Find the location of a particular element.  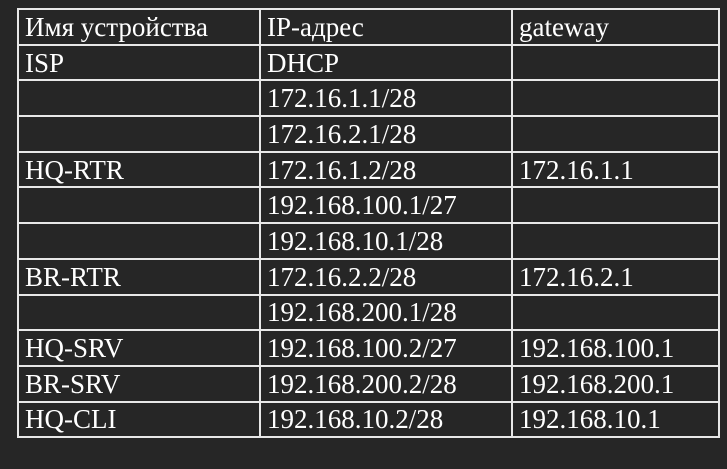

table-row: HQ-SRV 192.168.100.2/27 192.168.100.1 is located at coordinates (368, 348).